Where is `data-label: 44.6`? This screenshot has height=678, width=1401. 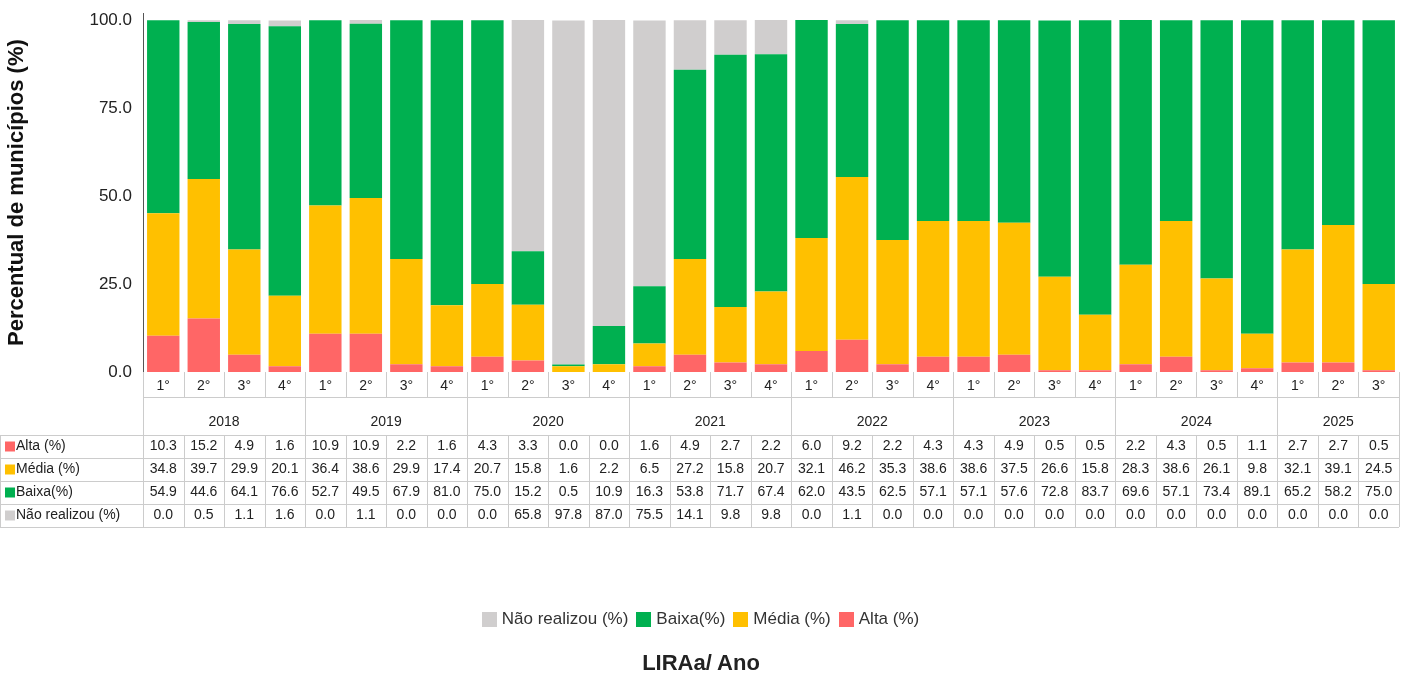
data-label: 44.6 is located at coordinates (204, 491).